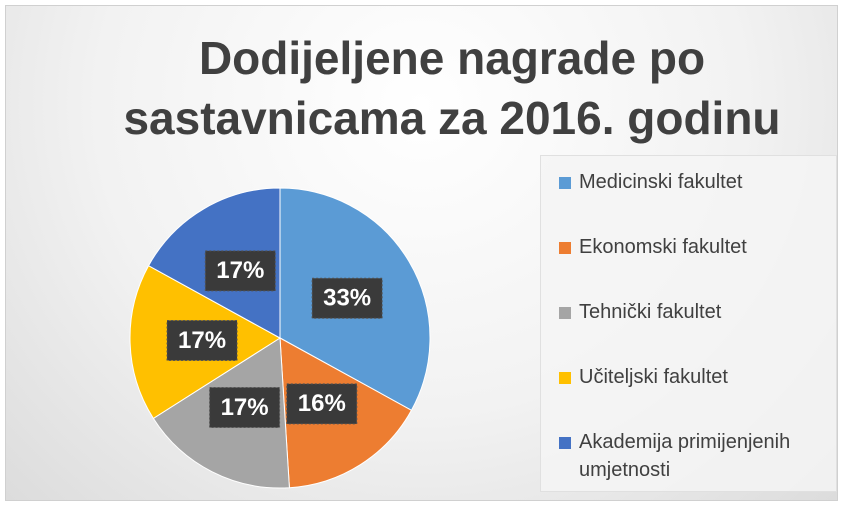  What do you see at coordinates (685, 456) in the screenshot?
I see `legend-label: Akademija primijenjenih umjetnosti` at bounding box center [685, 456].